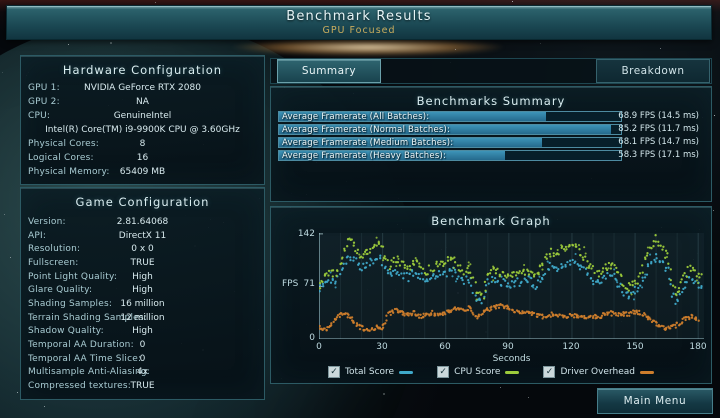  What do you see at coordinates (598, 372) in the screenshot?
I see `legend-item: ✓ Driver Overhead` at bounding box center [598, 372].